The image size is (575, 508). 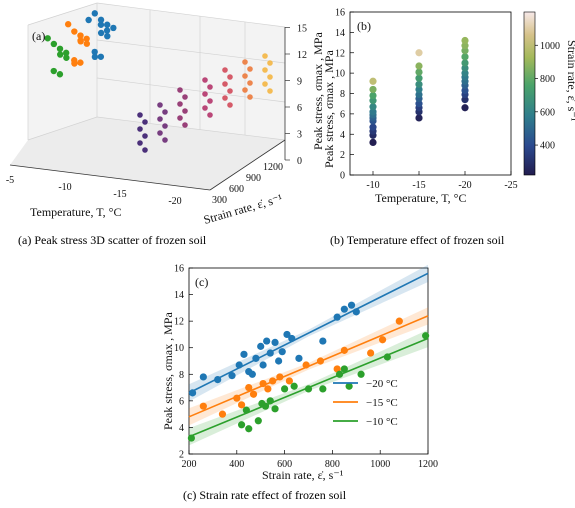 What do you see at coordinates (442, 181) in the screenshot?
I see `panel-b-x-ticks: -10 -15 -20 -25` at bounding box center [442, 181].